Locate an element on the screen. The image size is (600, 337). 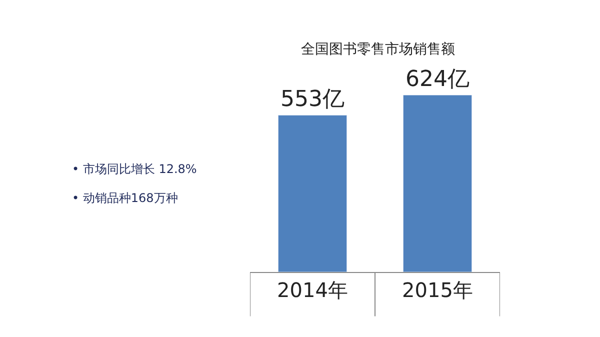
chart-title: 全国图书零售市场销售额 is located at coordinates (378, 50).